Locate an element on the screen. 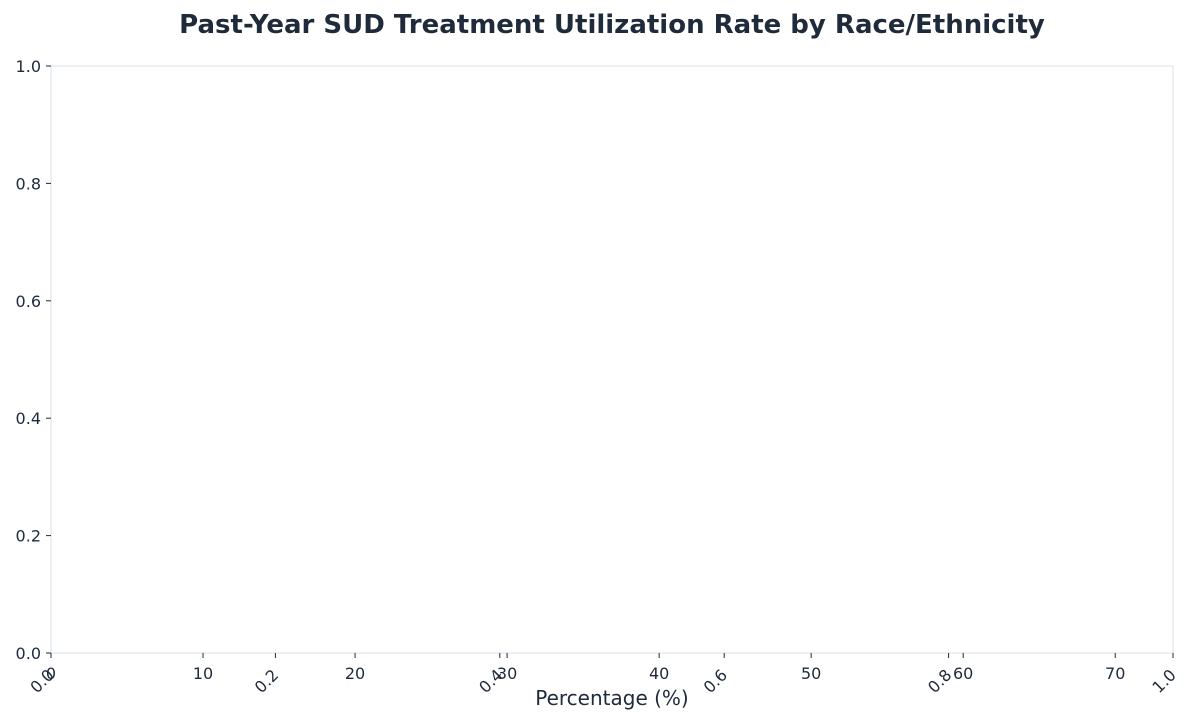  x-tick-label: 0 is located at coordinates (51, 673).